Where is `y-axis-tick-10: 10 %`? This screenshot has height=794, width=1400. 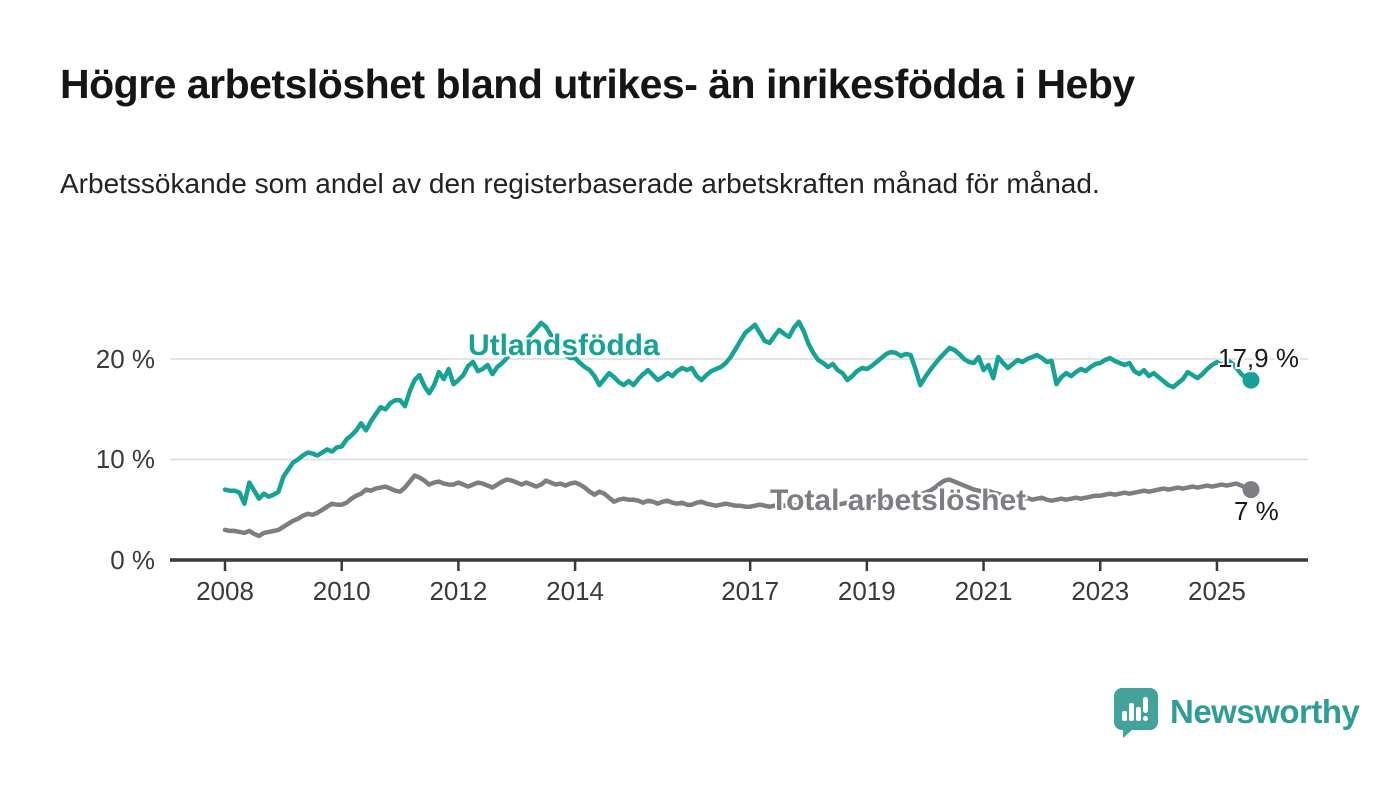
y-axis-tick-10: 10 % is located at coordinates (125, 459).